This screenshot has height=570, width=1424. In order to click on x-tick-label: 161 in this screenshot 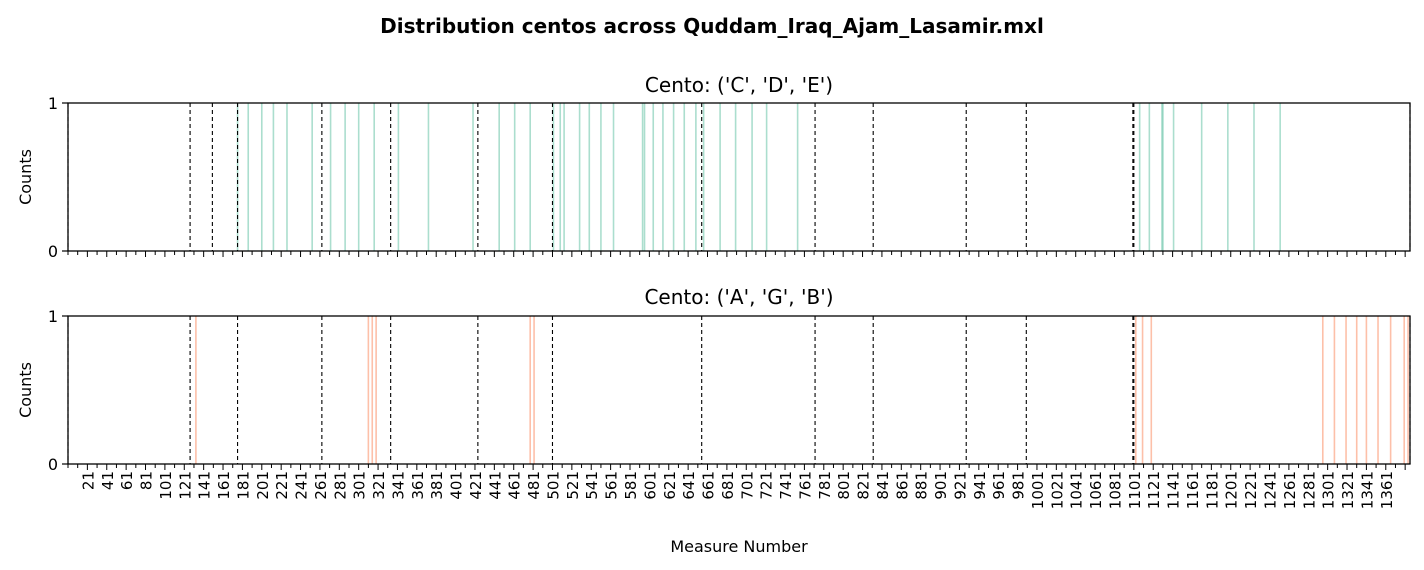, I will do `click(224, 485)`.